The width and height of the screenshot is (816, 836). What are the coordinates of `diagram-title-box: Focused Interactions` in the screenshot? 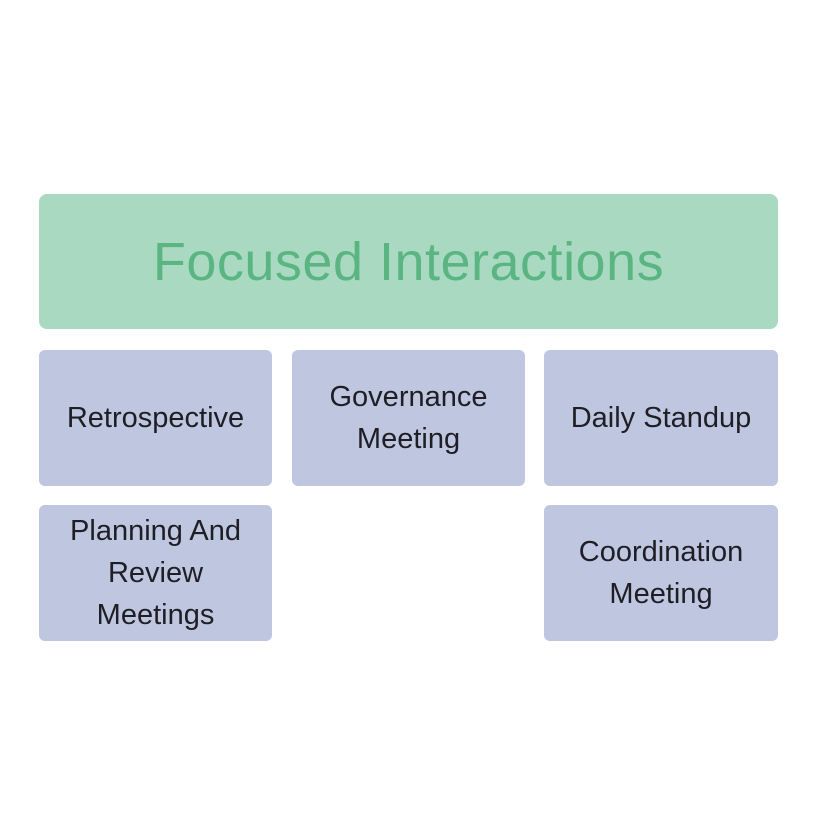 It's located at (408, 261).